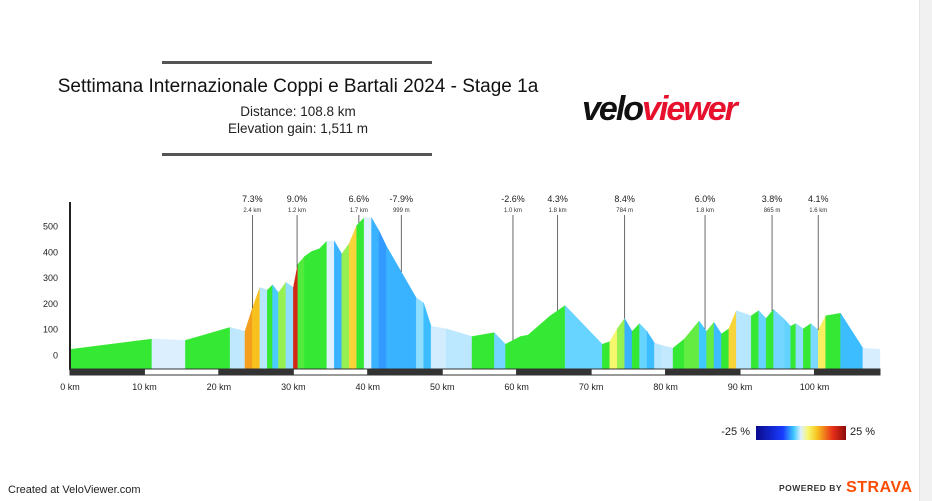 This screenshot has height=501, width=932. Describe the element at coordinates (513, 211) in the screenshot. I see `climb-length-label: 1.0 km` at that location.